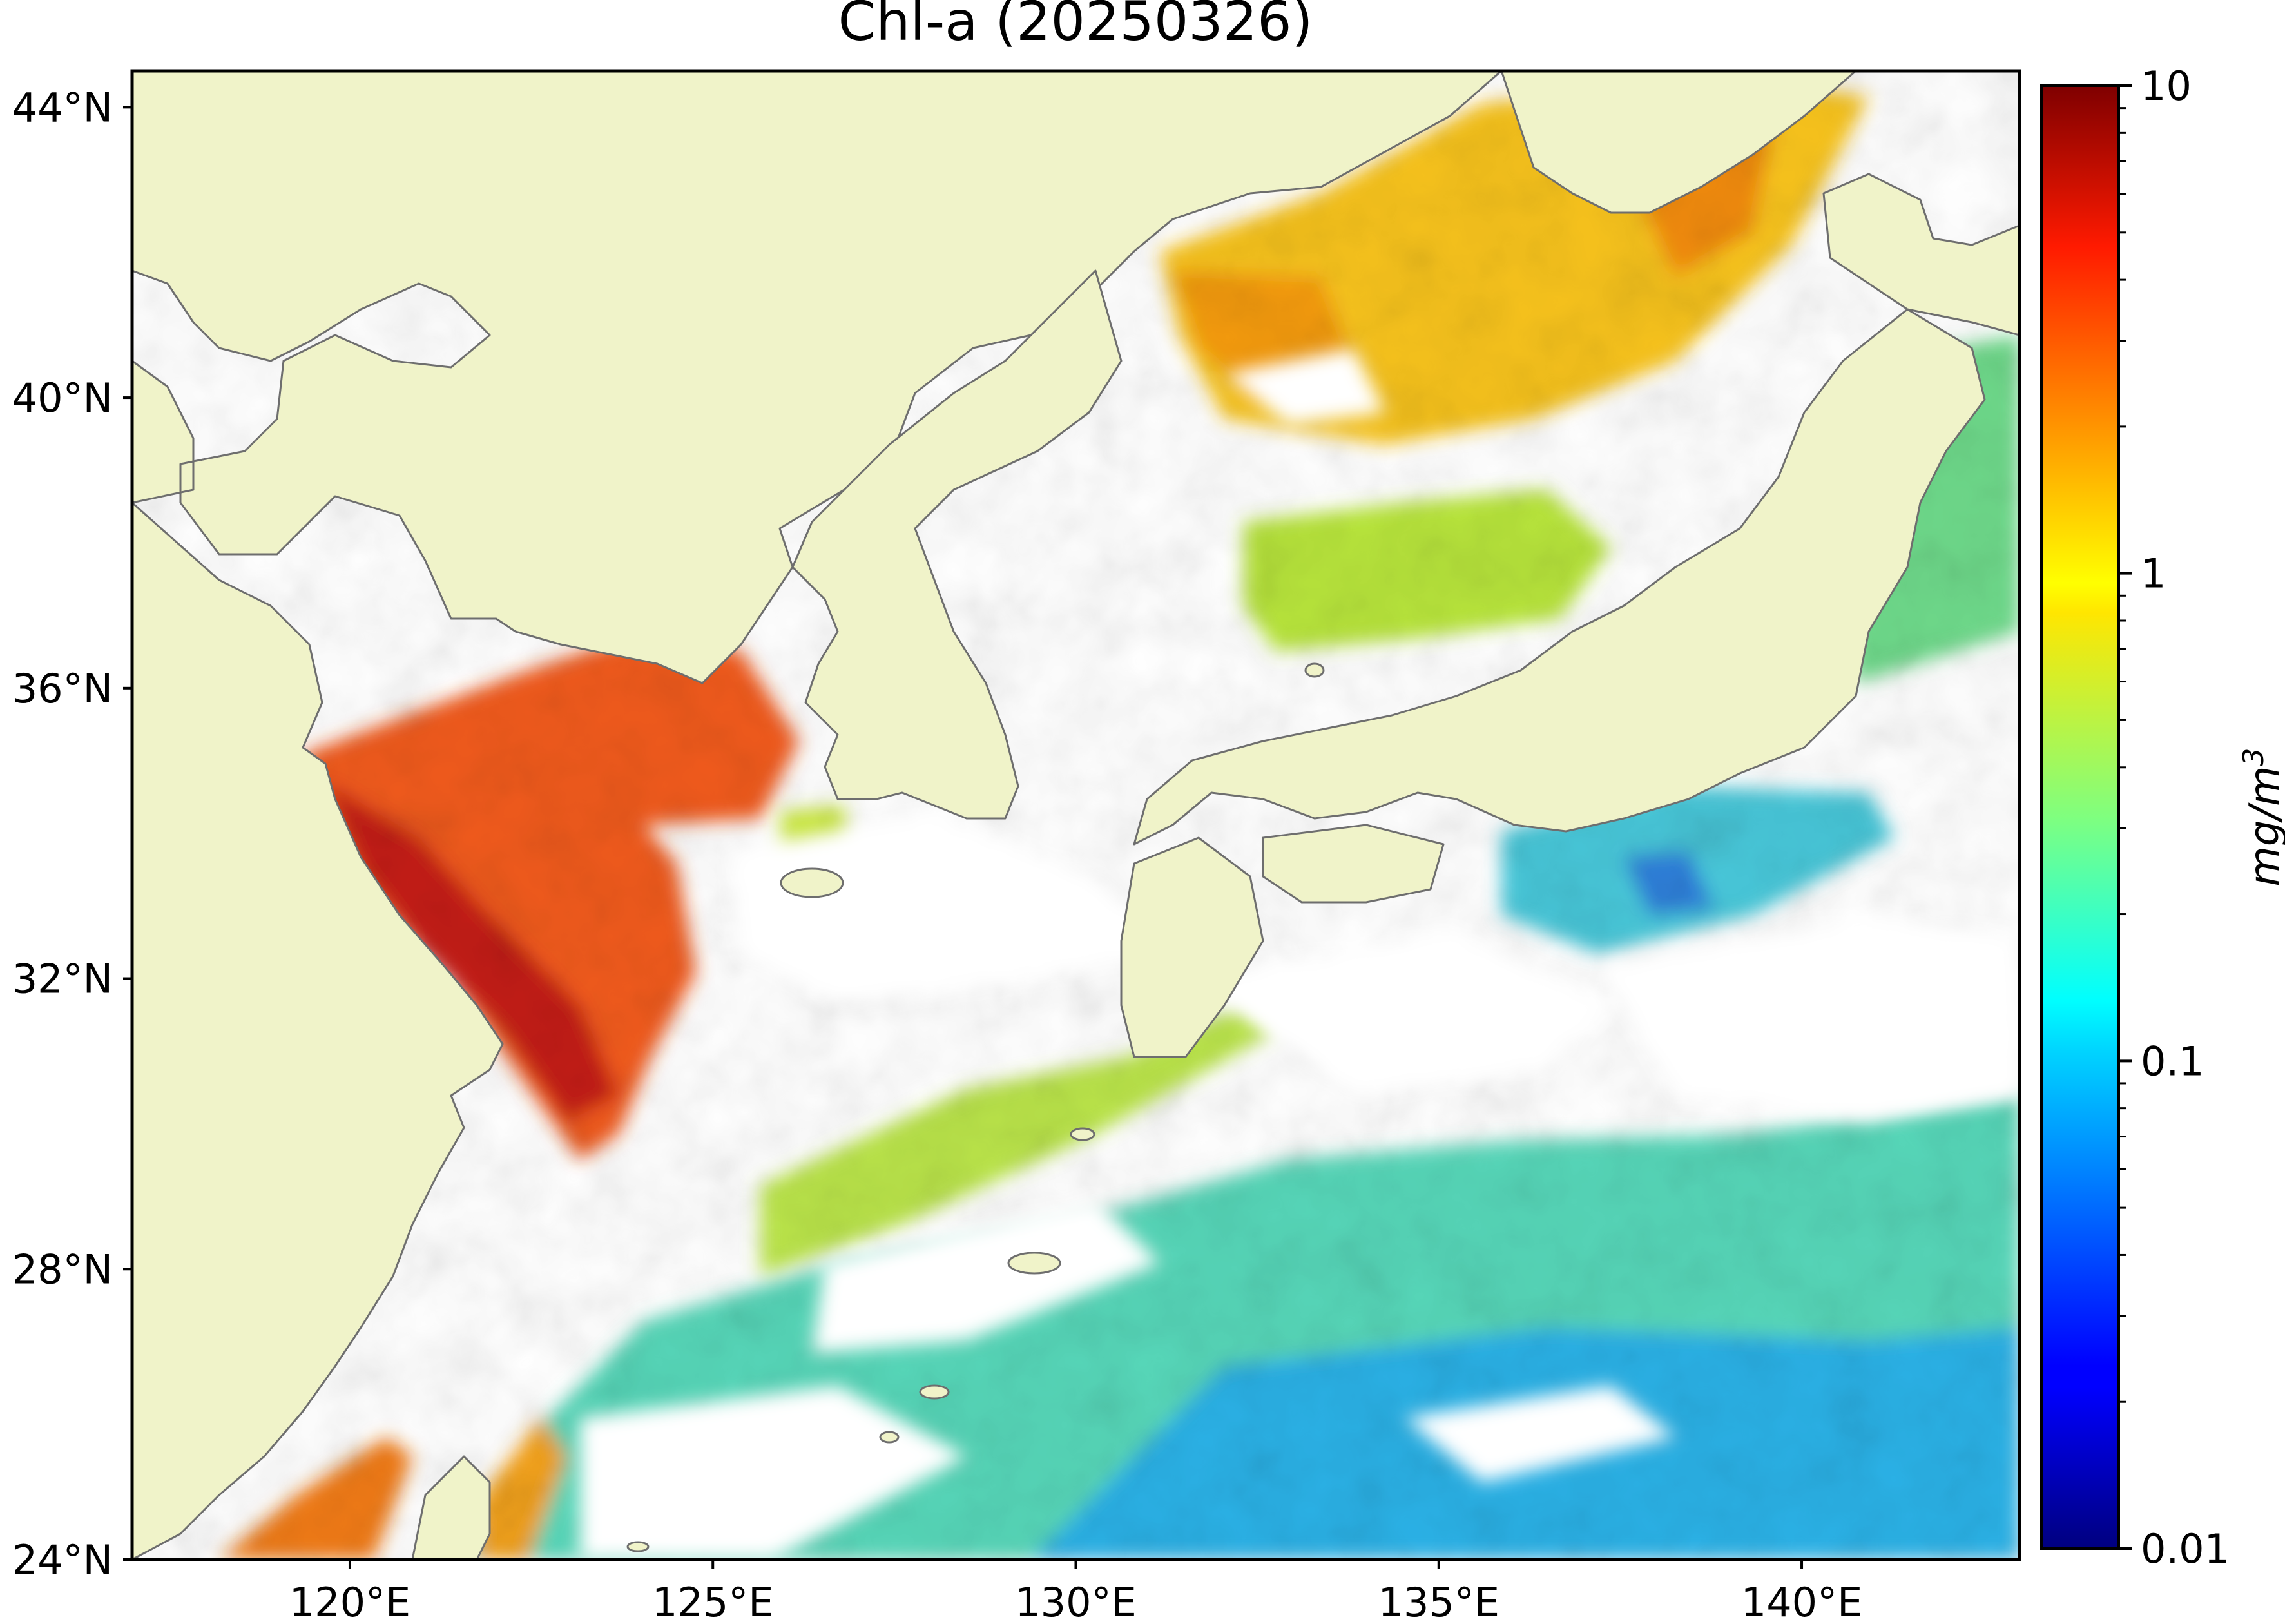 The image size is (2285, 1624). I want to click on lat-tick-label: 44°N, so click(62, 107).